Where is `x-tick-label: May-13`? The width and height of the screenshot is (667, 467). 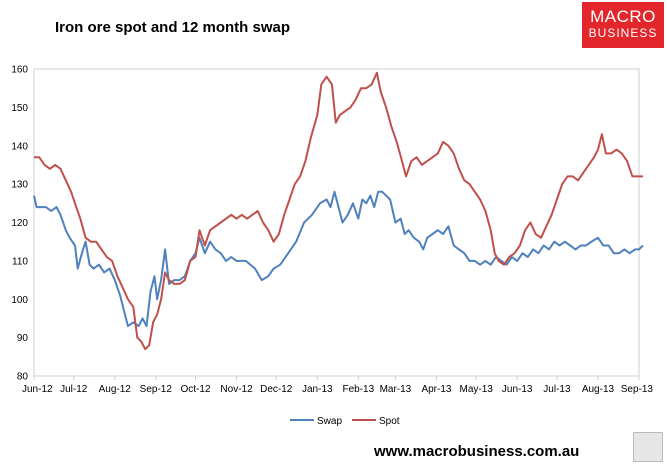 x-tick-label: May-13 is located at coordinates (476, 389).